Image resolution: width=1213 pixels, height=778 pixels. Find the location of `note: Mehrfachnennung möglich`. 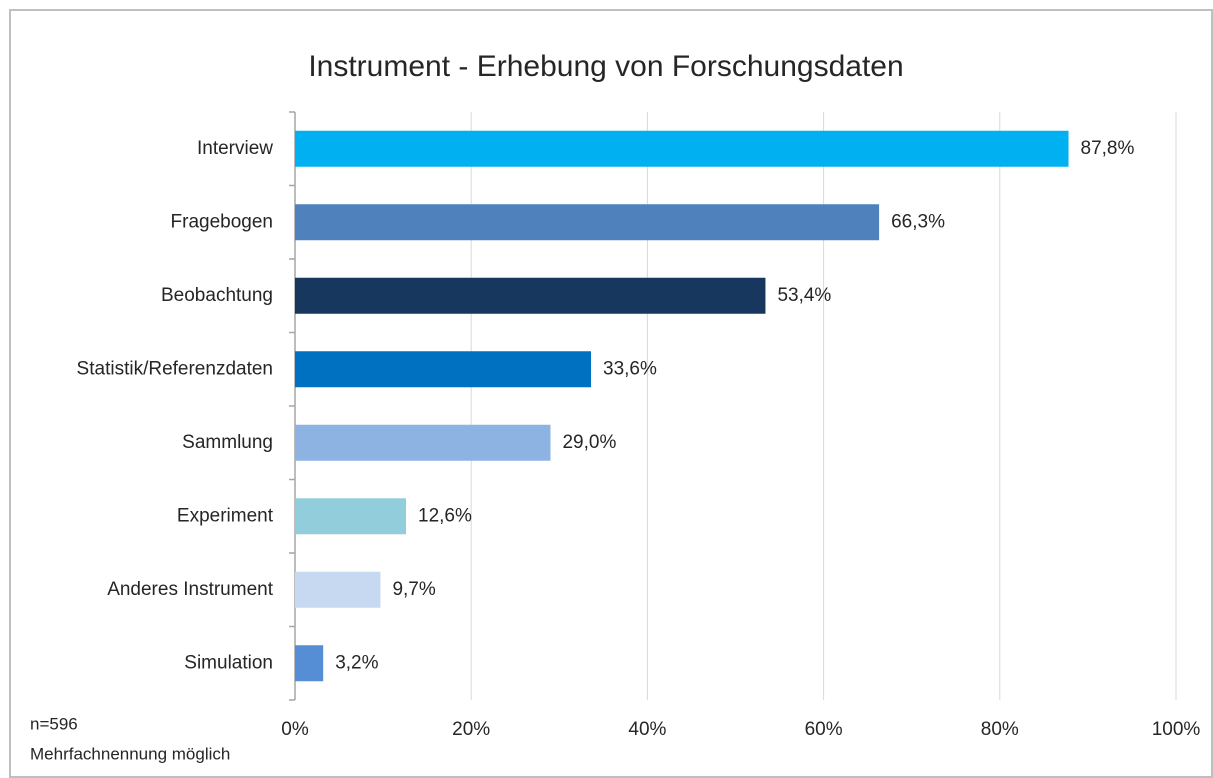

note: Mehrfachnennung möglich is located at coordinates (130, 753).